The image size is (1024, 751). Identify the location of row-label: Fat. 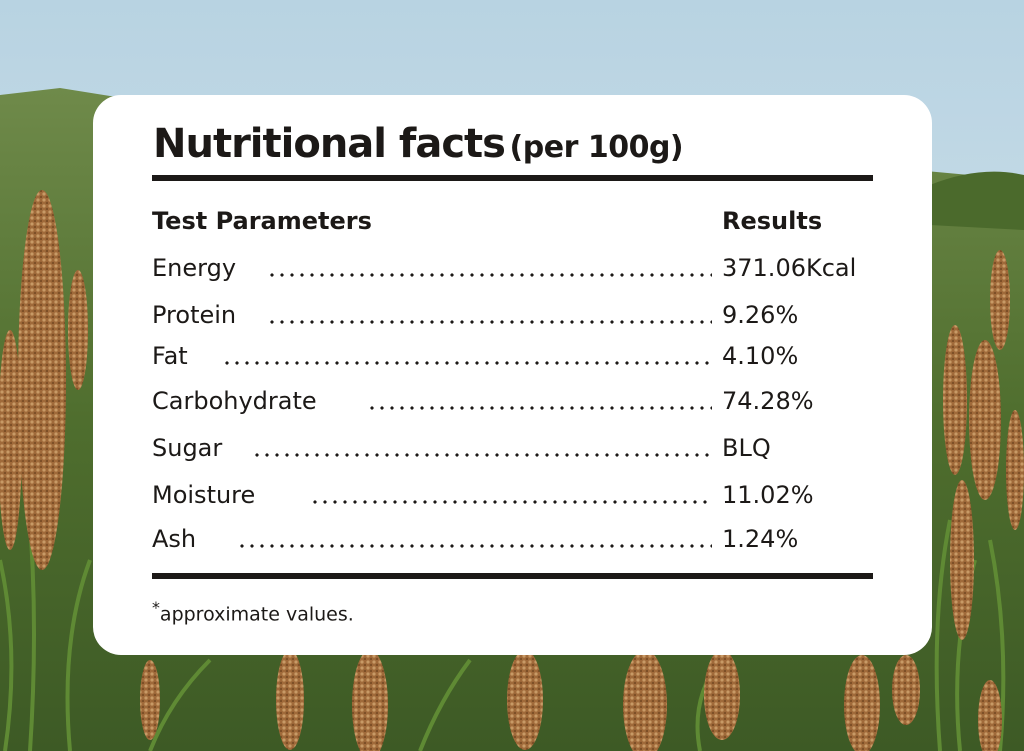
(170, 356).